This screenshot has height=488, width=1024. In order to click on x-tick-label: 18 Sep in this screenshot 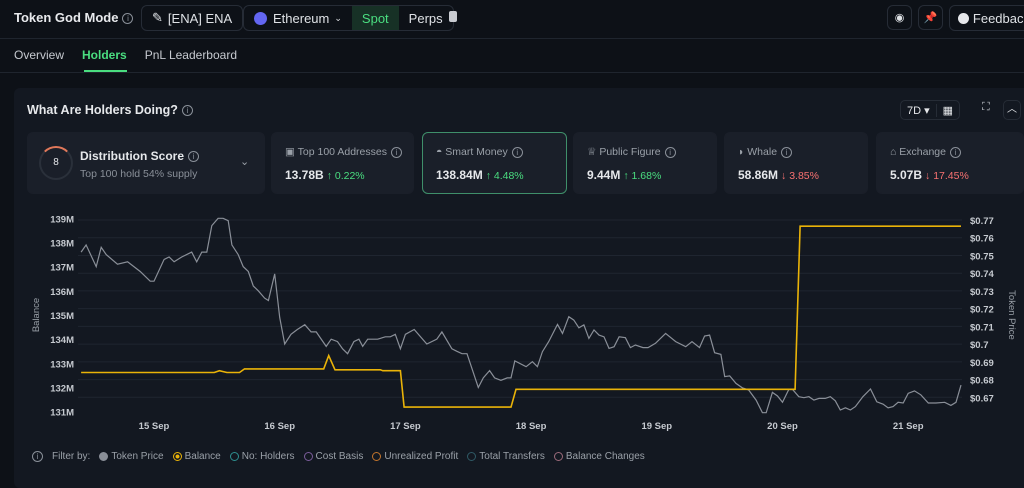, I will do `click(531, 426)`.